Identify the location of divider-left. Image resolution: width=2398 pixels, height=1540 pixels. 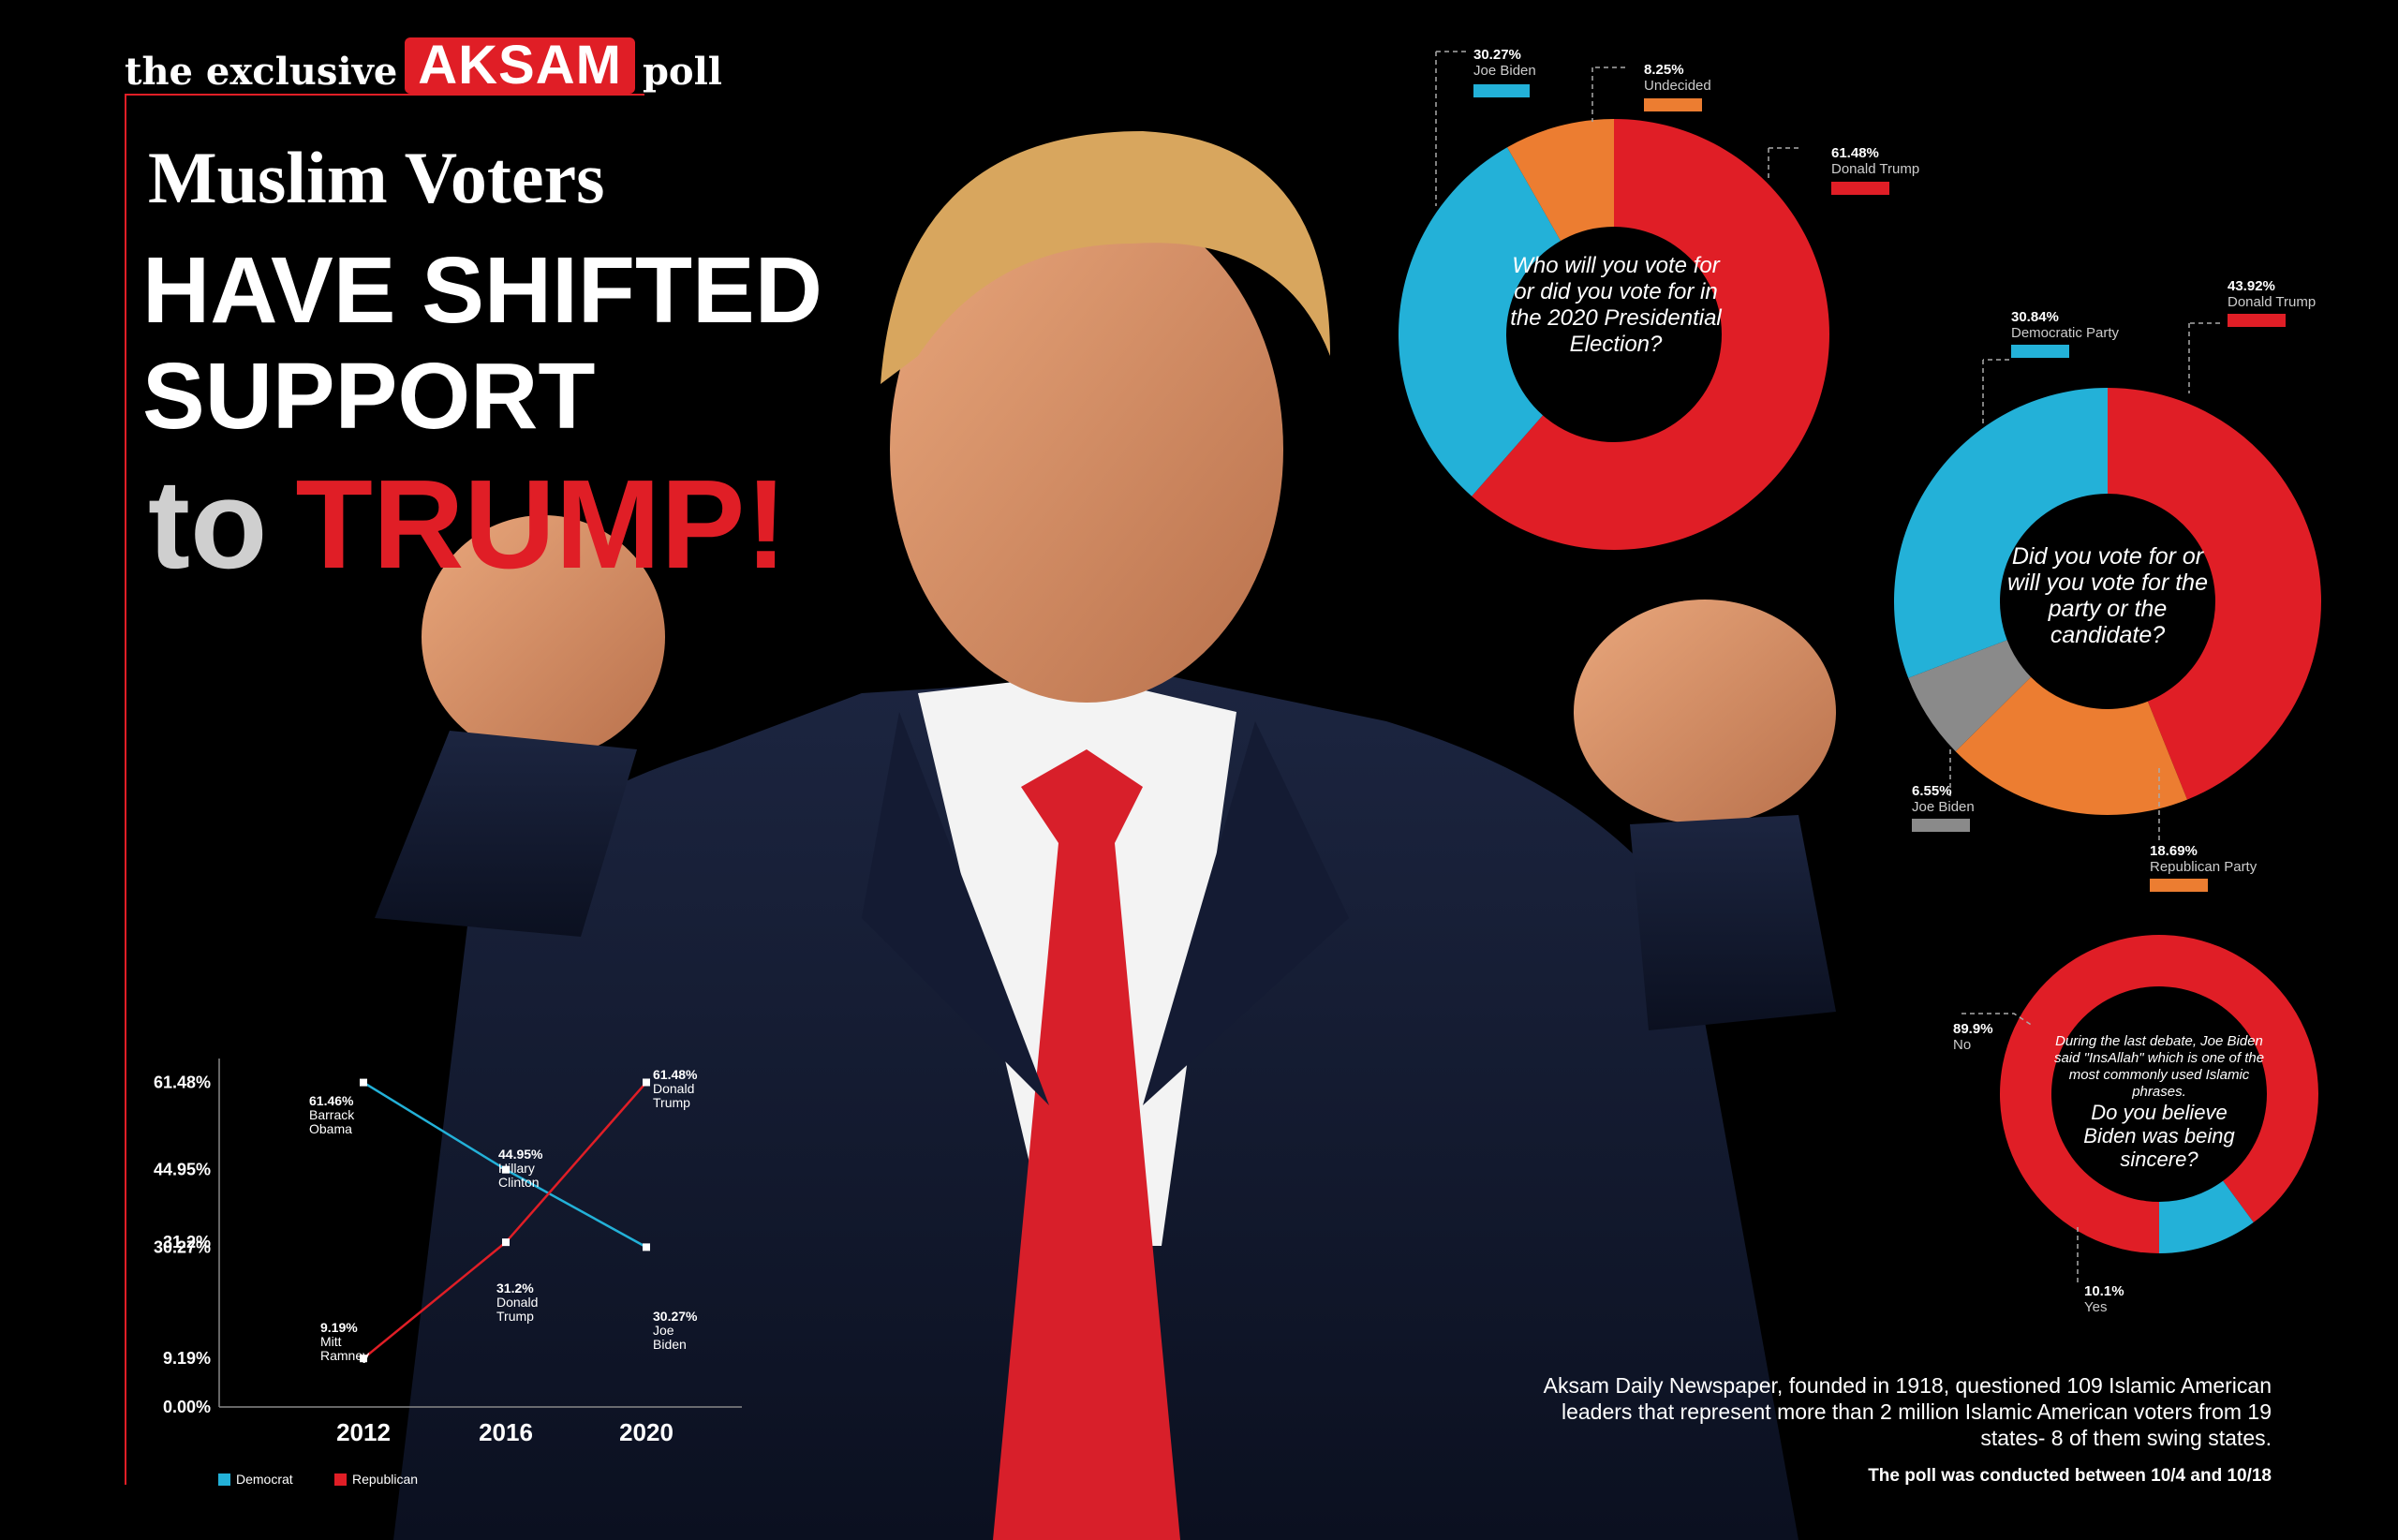
(125, 789).